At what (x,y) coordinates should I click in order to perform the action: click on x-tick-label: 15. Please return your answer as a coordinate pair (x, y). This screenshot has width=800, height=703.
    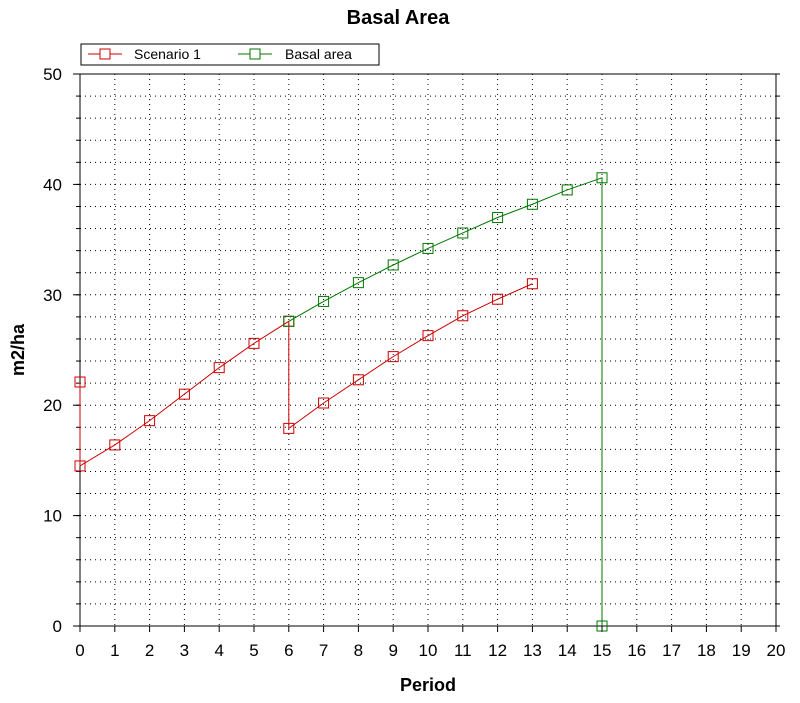
    Looking at the image, I should click on (602, 650).